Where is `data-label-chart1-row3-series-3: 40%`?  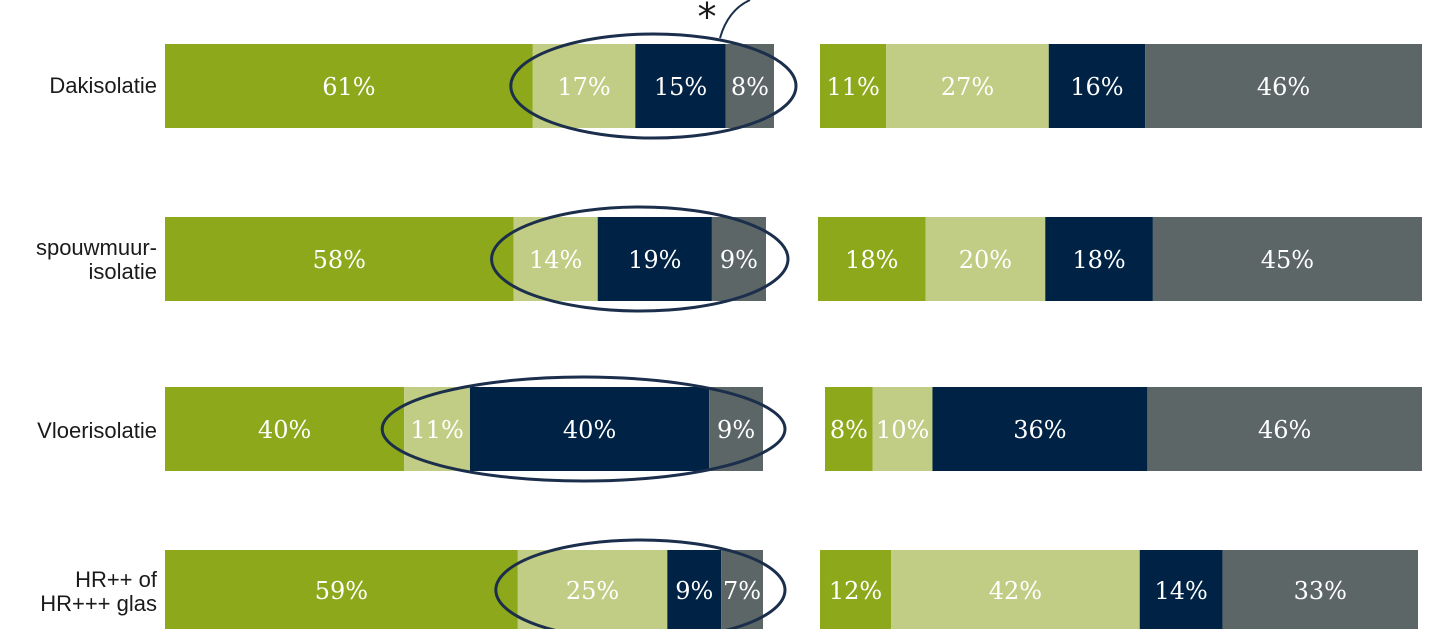
data-label-chart1-row3-series-3: 40% is located at coordinates (589, 430).